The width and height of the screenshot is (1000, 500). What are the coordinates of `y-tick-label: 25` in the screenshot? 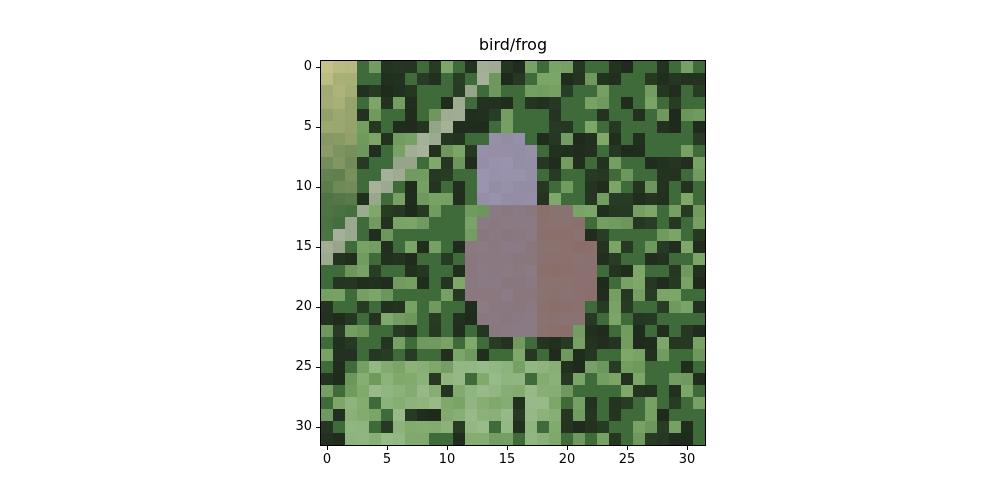 It's located at (303, 366).